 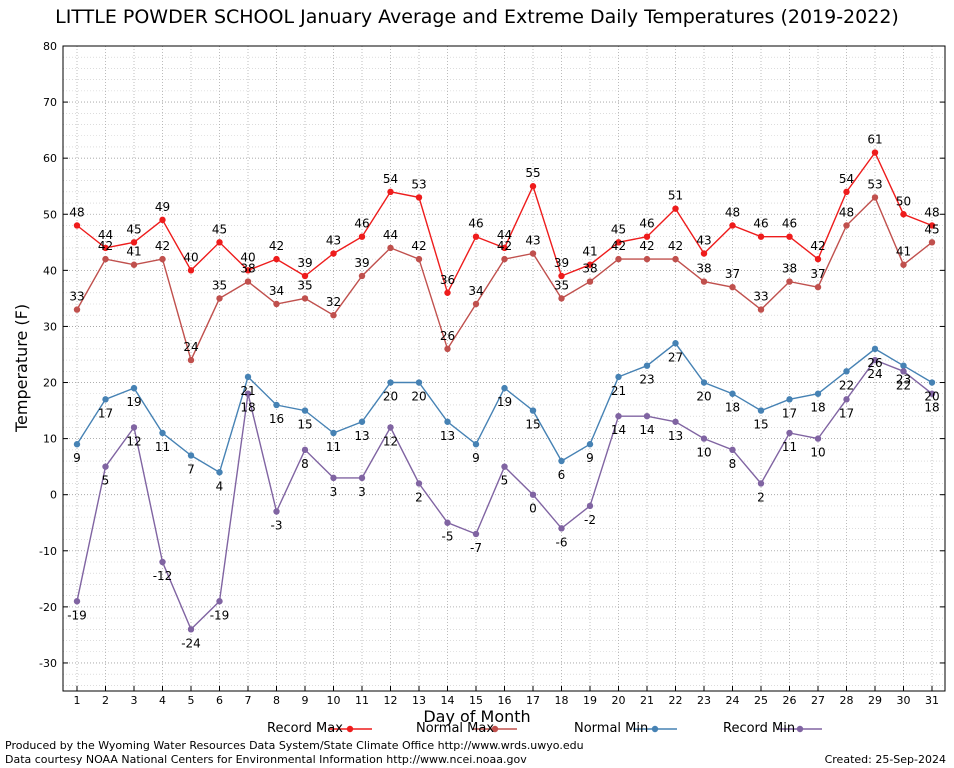 I want to click on normal-min-data-label: 26, so click(x=874, y=363).